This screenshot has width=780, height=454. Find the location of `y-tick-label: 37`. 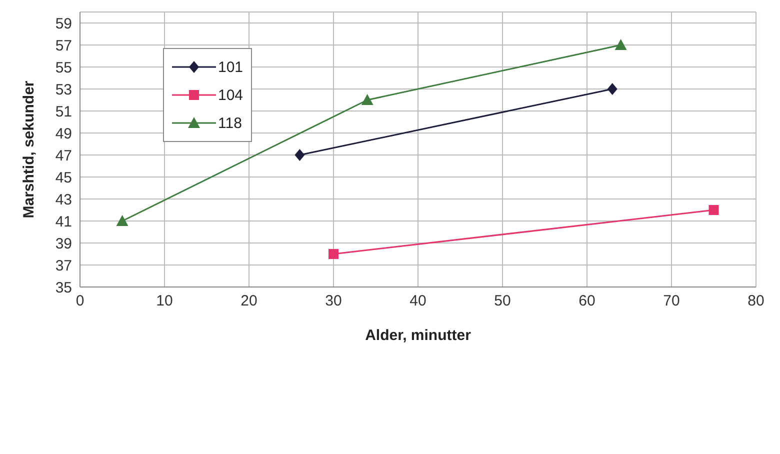

y-tick-label: 37 is located at coordinates (63, 265).